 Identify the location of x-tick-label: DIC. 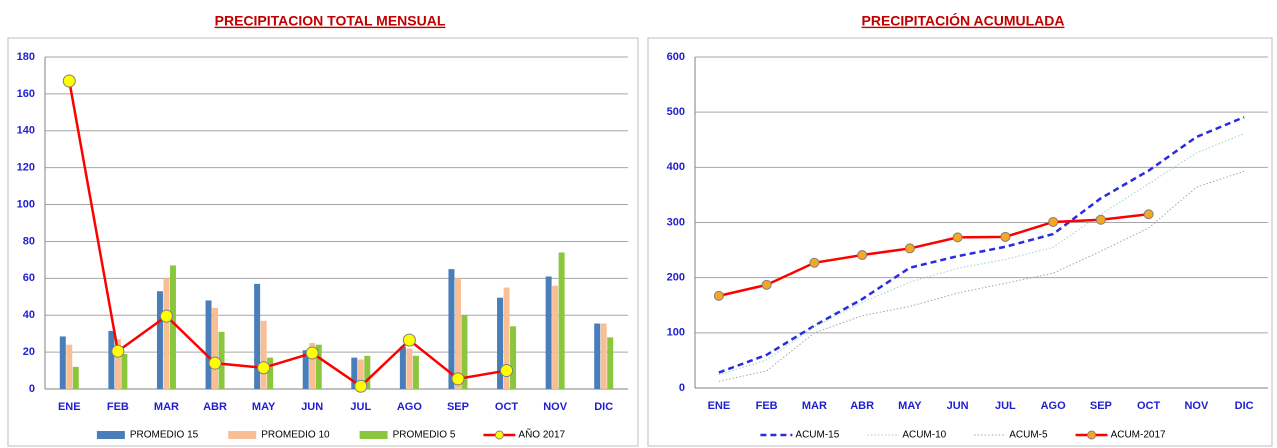
(603, 407).